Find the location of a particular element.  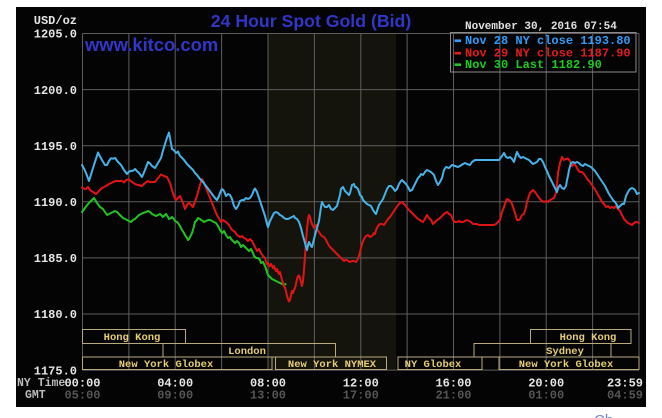

svg-text: 08:00 is located at coordinates (268, 384).